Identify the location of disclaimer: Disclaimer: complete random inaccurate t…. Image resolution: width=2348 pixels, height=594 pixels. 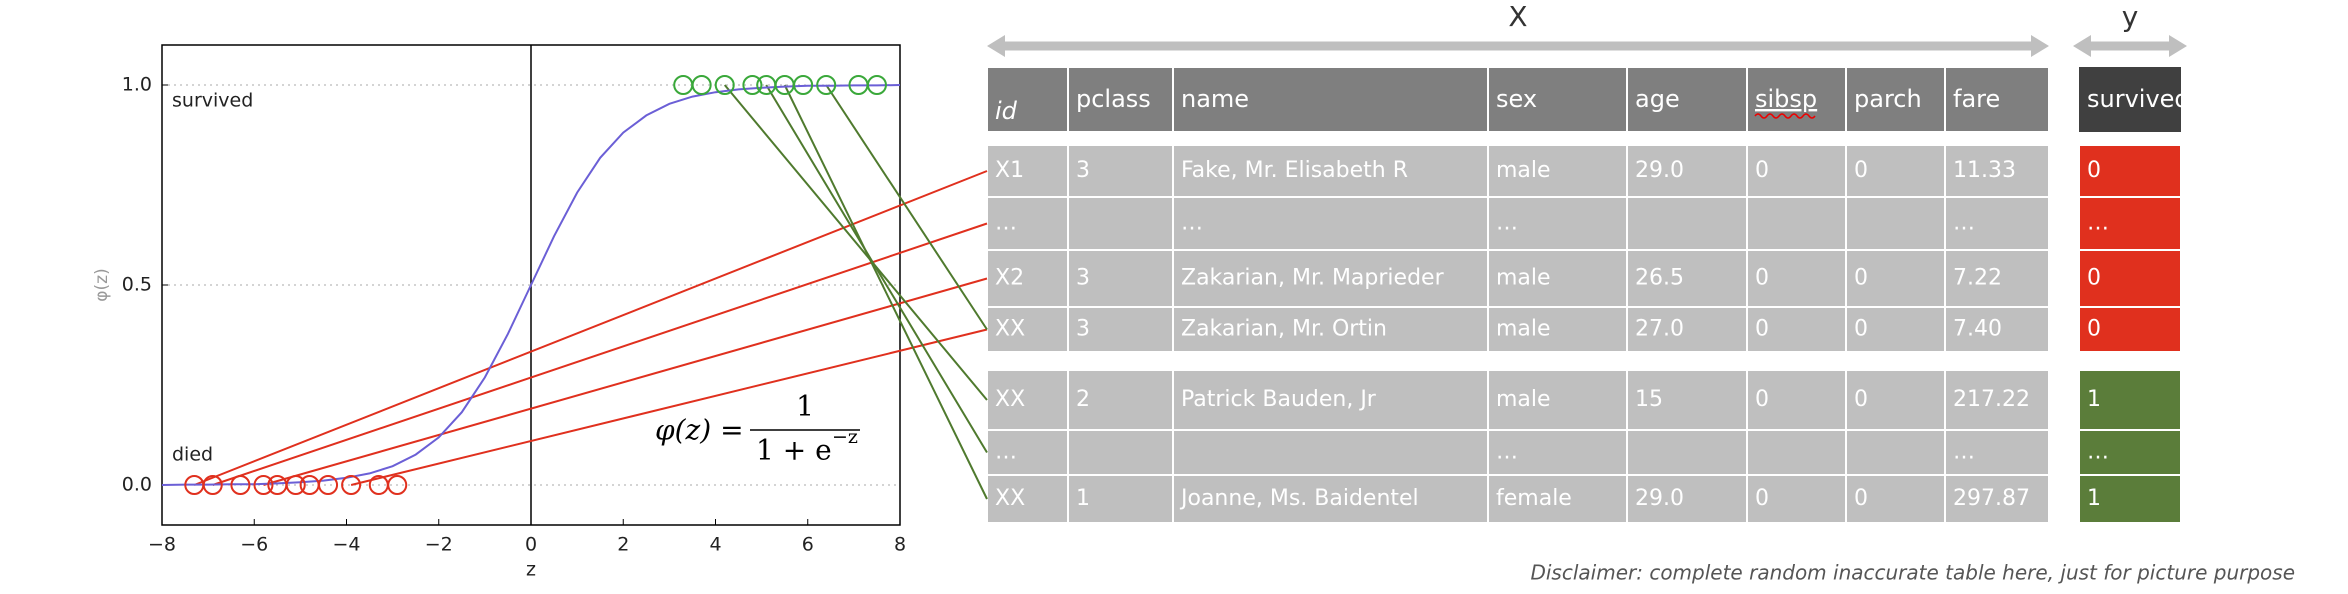
(1912, 573).